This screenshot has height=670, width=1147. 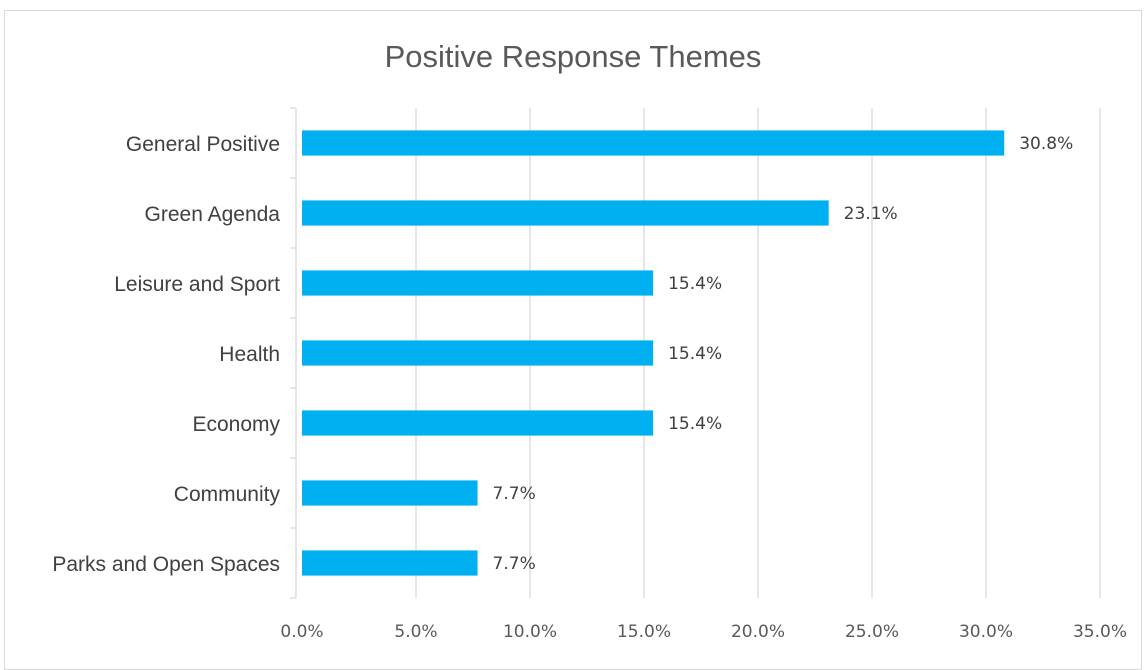 What do you see at coordinates (227, 494) in the screenshot?
I see `category-label: Community` at bounding box center [227, 494].